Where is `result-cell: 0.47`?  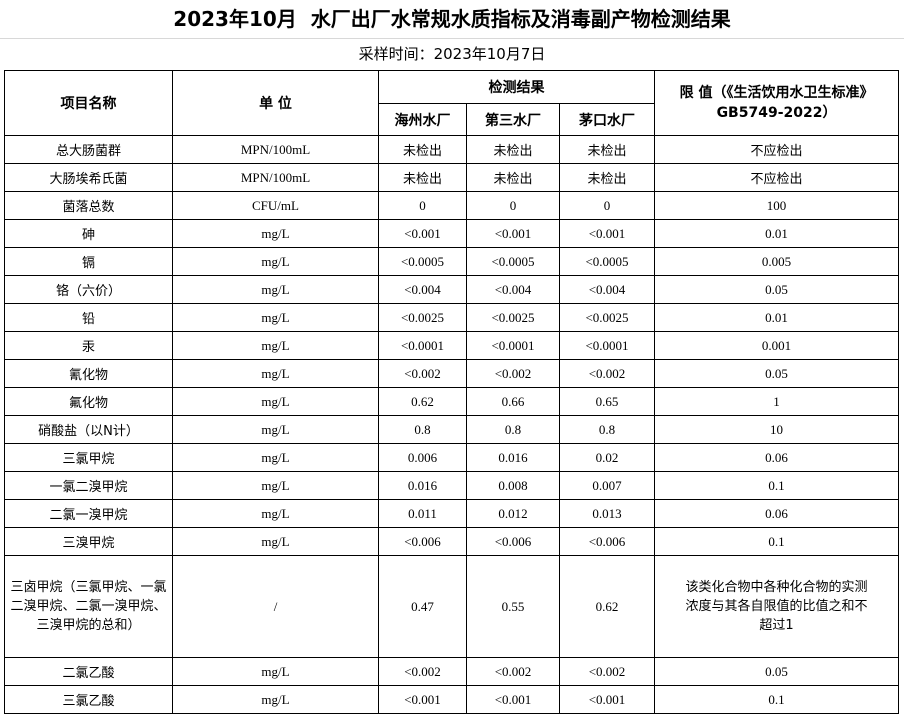 result-cell: 0.47 is located at coordinates (422, 606).